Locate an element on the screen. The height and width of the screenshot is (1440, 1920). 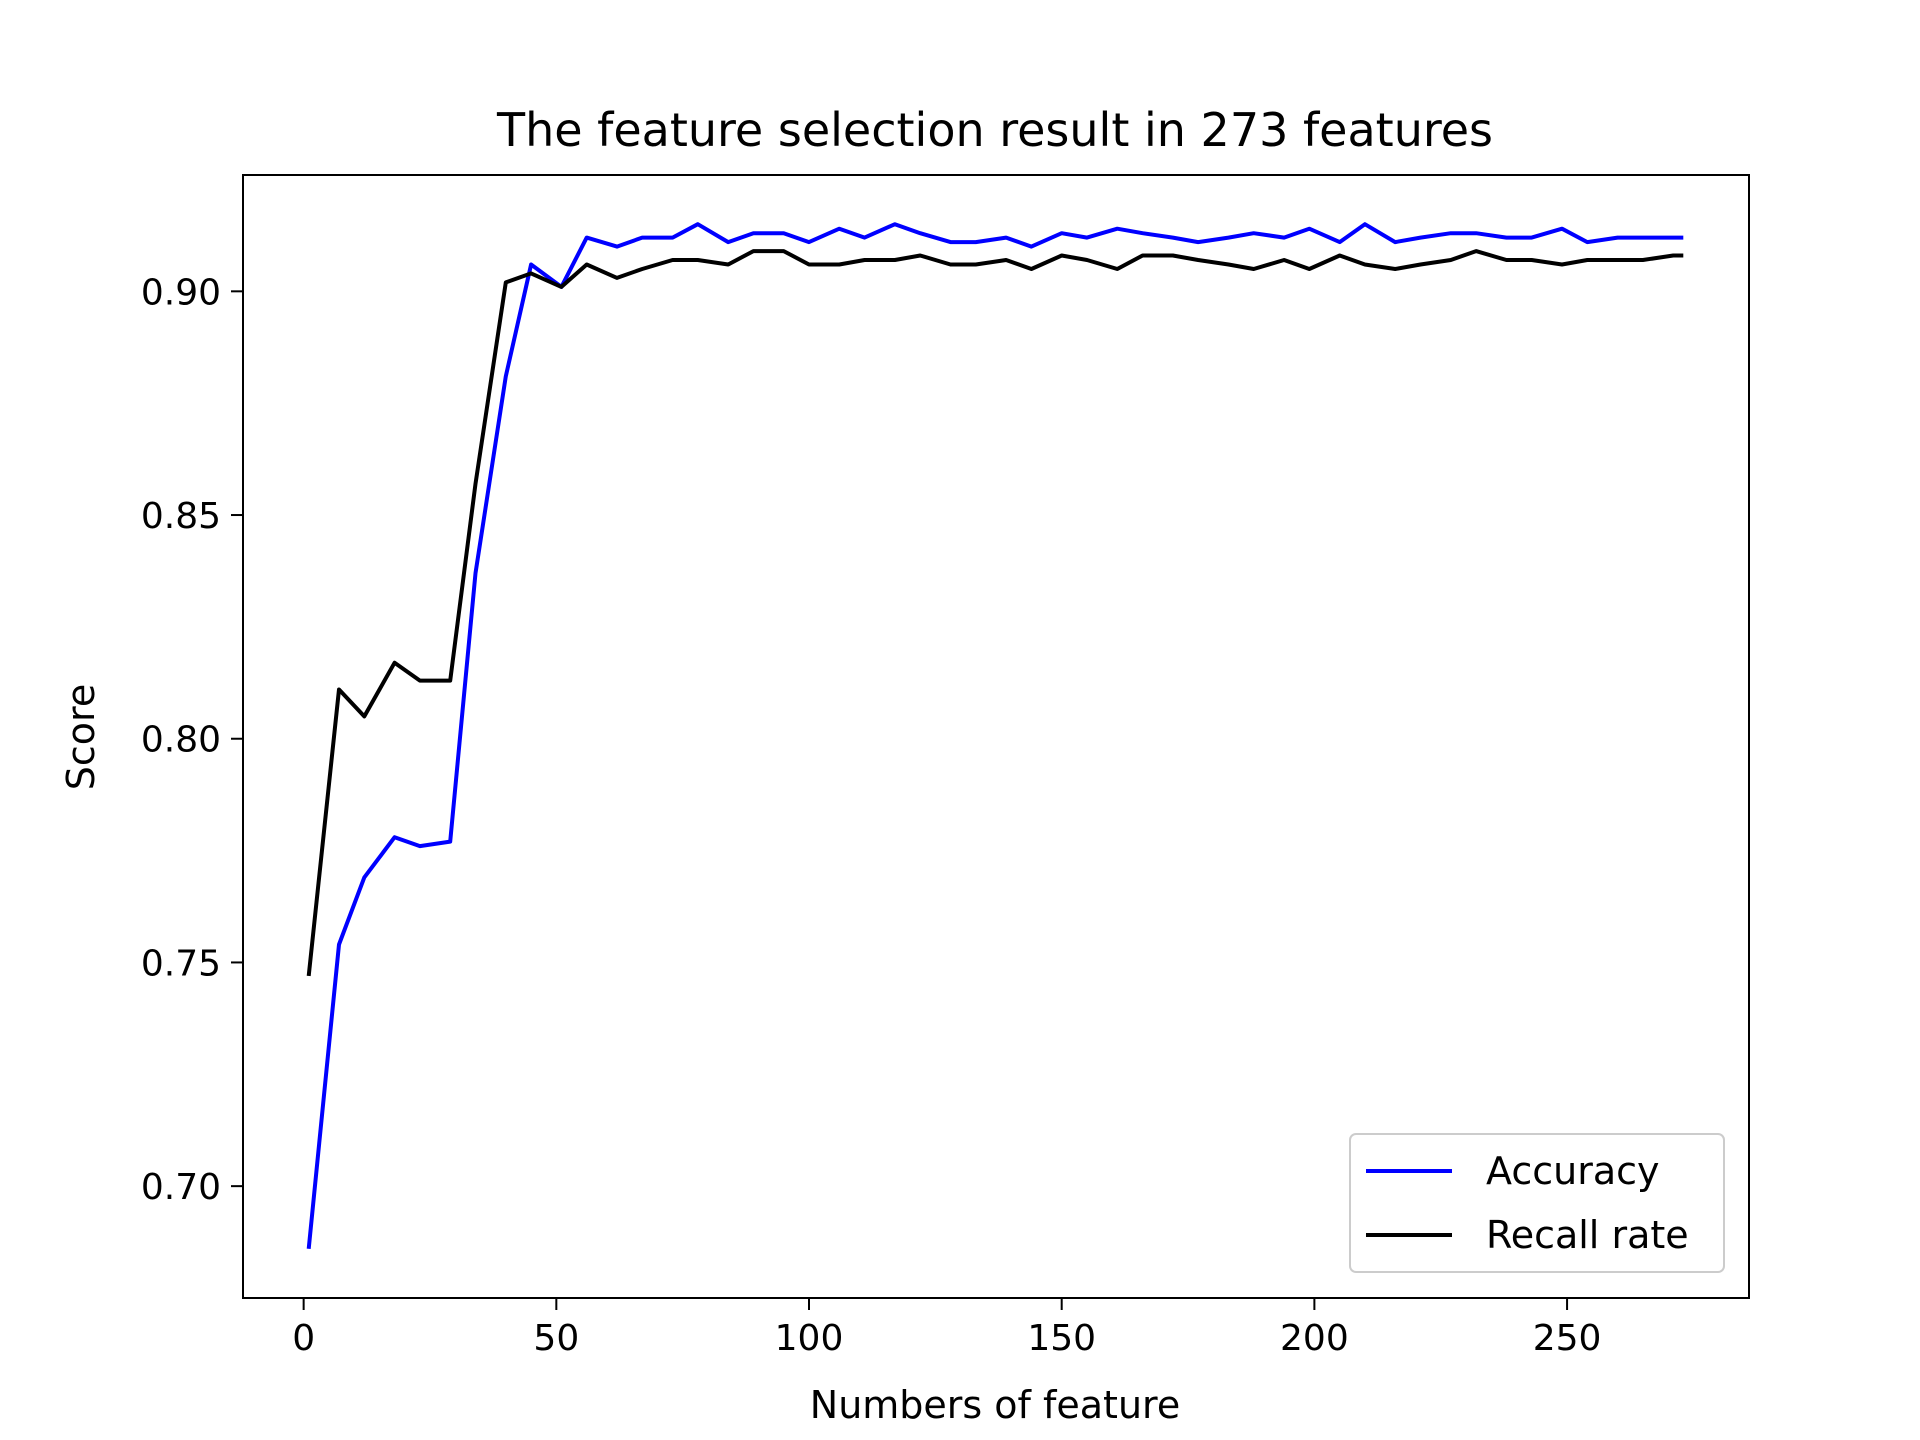
x-axis: 0 50 100 150 200 250 is located at coordinates (946, 1328).